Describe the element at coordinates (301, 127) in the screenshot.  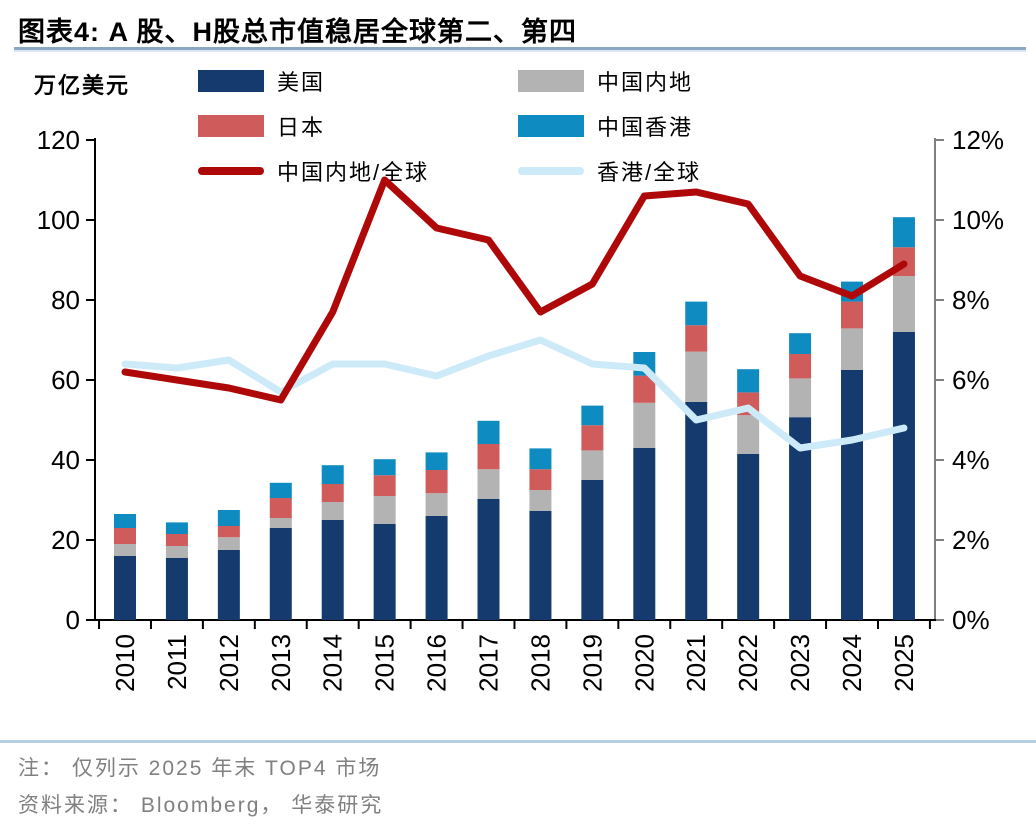
I see `legend-label: 日本` at that location.